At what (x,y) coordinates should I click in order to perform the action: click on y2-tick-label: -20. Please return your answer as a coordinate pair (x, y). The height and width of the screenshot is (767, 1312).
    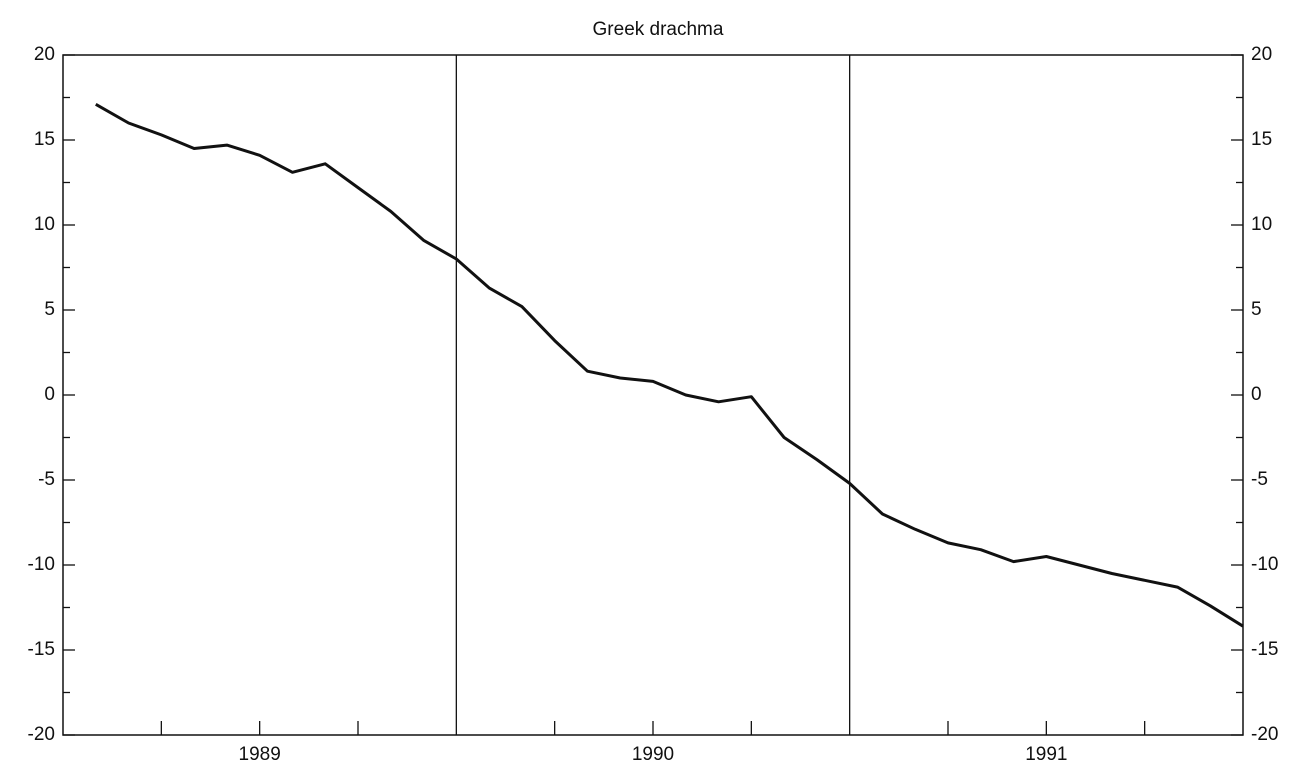
    Looking at the image, I should click on (1264, 734).